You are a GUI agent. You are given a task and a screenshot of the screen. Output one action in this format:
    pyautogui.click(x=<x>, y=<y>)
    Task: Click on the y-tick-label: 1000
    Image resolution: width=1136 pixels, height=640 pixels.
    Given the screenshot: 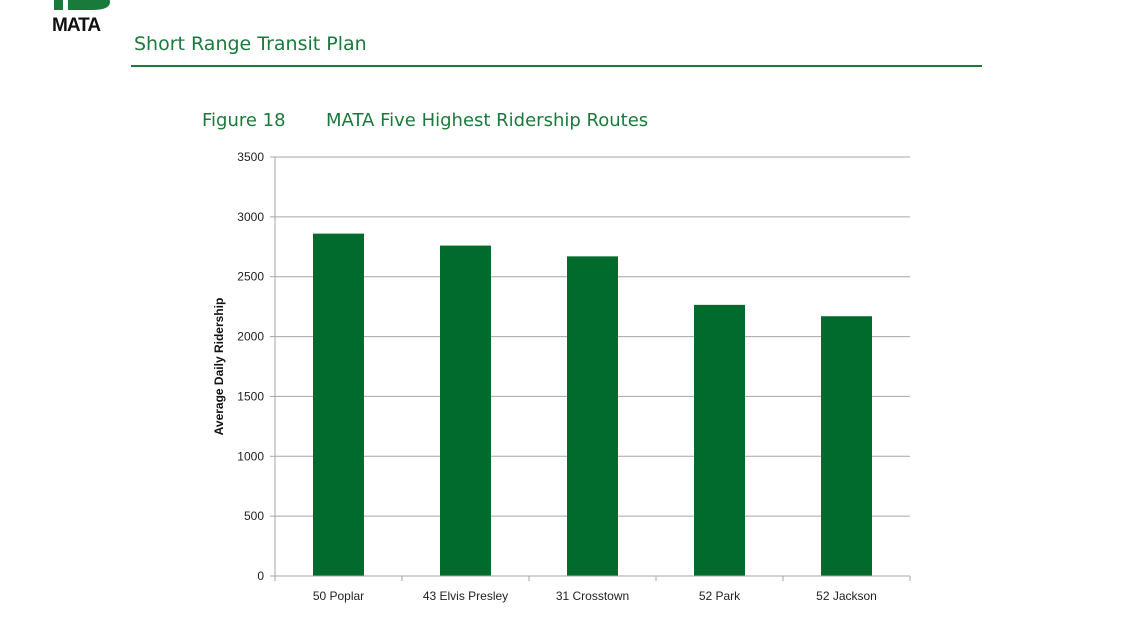 What is the action you would take?
    pyautogui.click(x=250, y=456)
    